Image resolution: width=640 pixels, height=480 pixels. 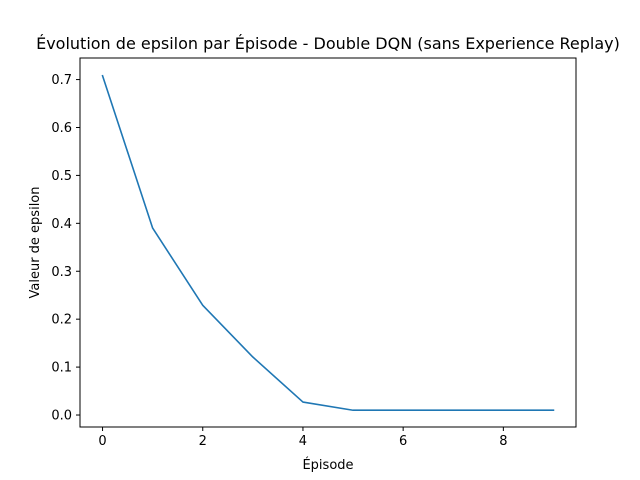 I want to click on y-tick-label: 0.5, so click(x=61, y=176).